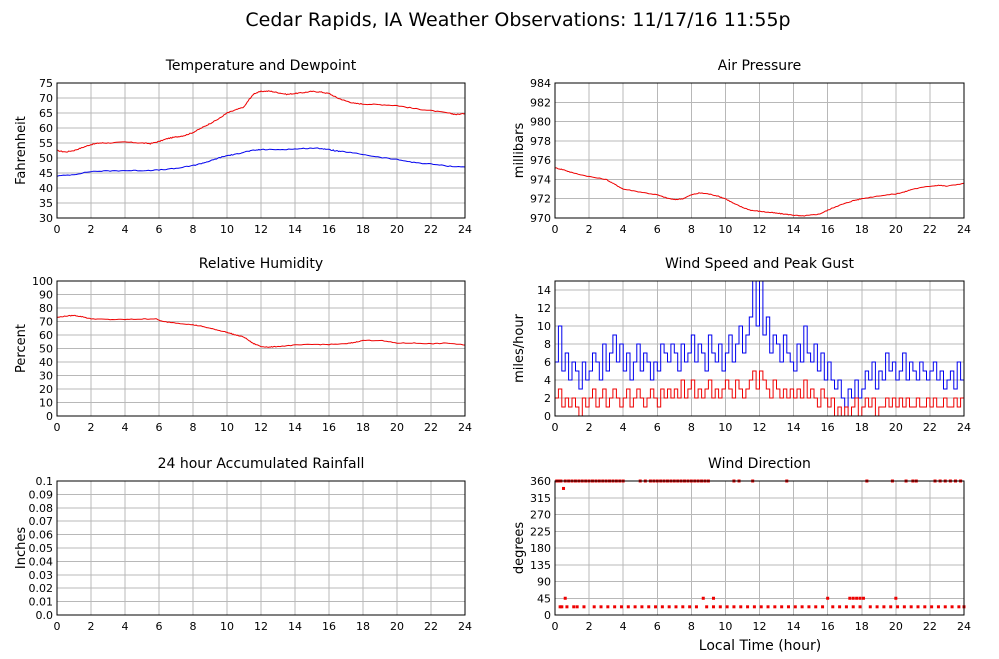 The width and height of the screenshot is (999, 659). I want to click on temp-ytick-label: 45, so click(46, 173).